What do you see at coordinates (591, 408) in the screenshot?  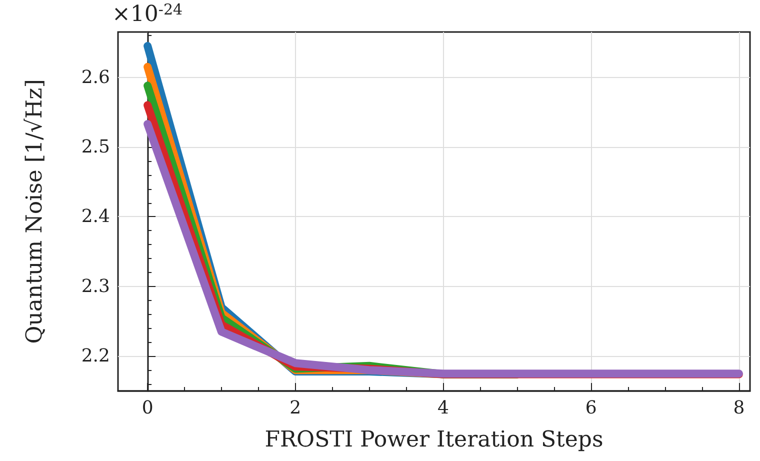 I see `x-tick-label: 6` at bounding box center [591, 408].